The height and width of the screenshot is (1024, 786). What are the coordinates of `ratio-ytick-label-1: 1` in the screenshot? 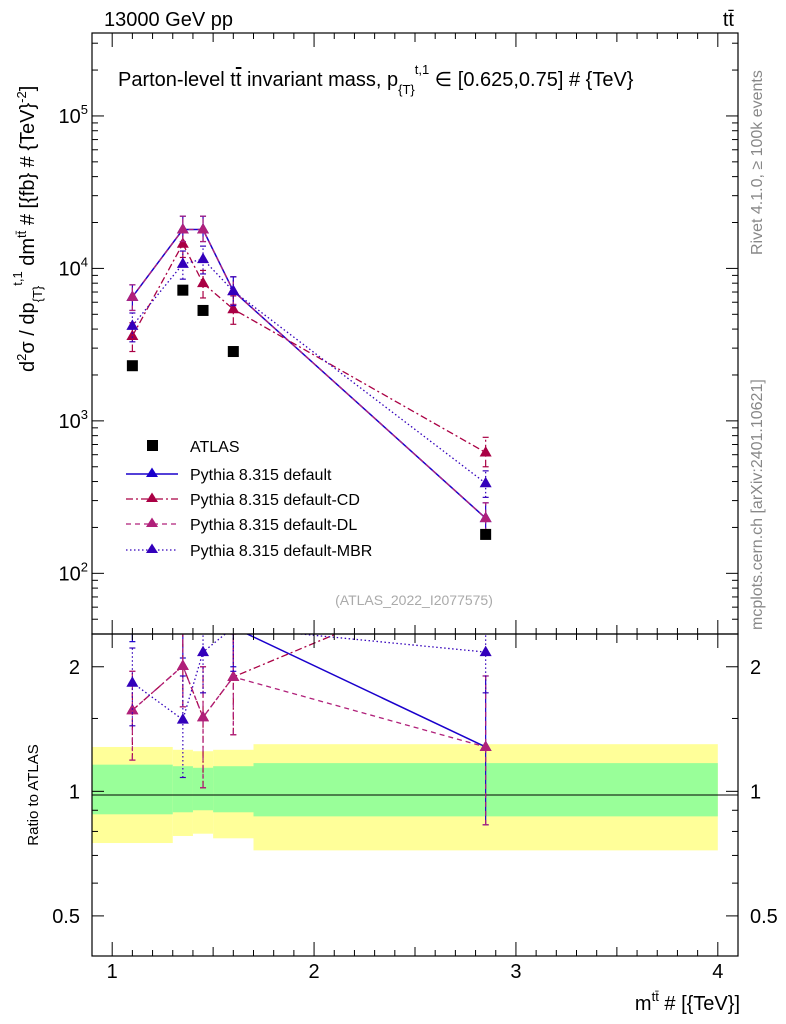 It's located at (74, 792).